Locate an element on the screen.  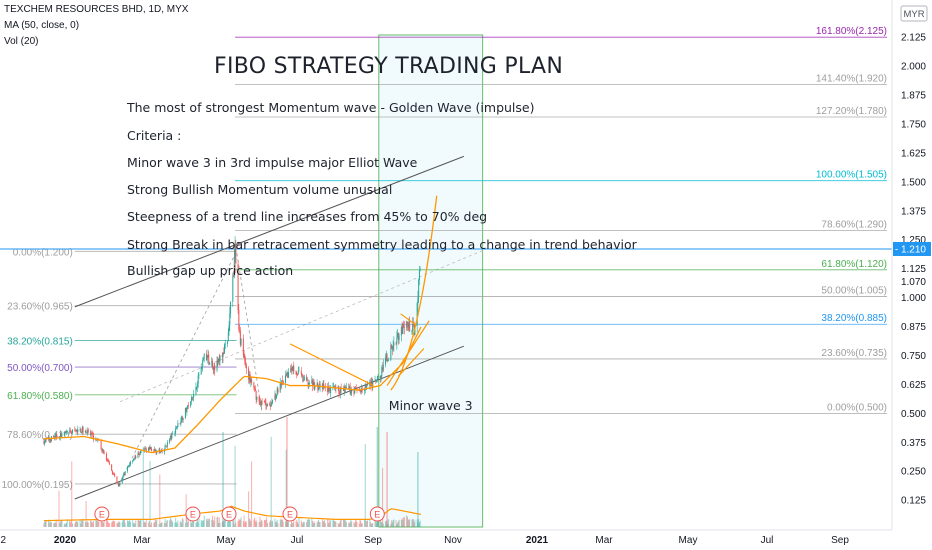
volume-indicator-label: Vol (20) is located at coordinates (21, 41).